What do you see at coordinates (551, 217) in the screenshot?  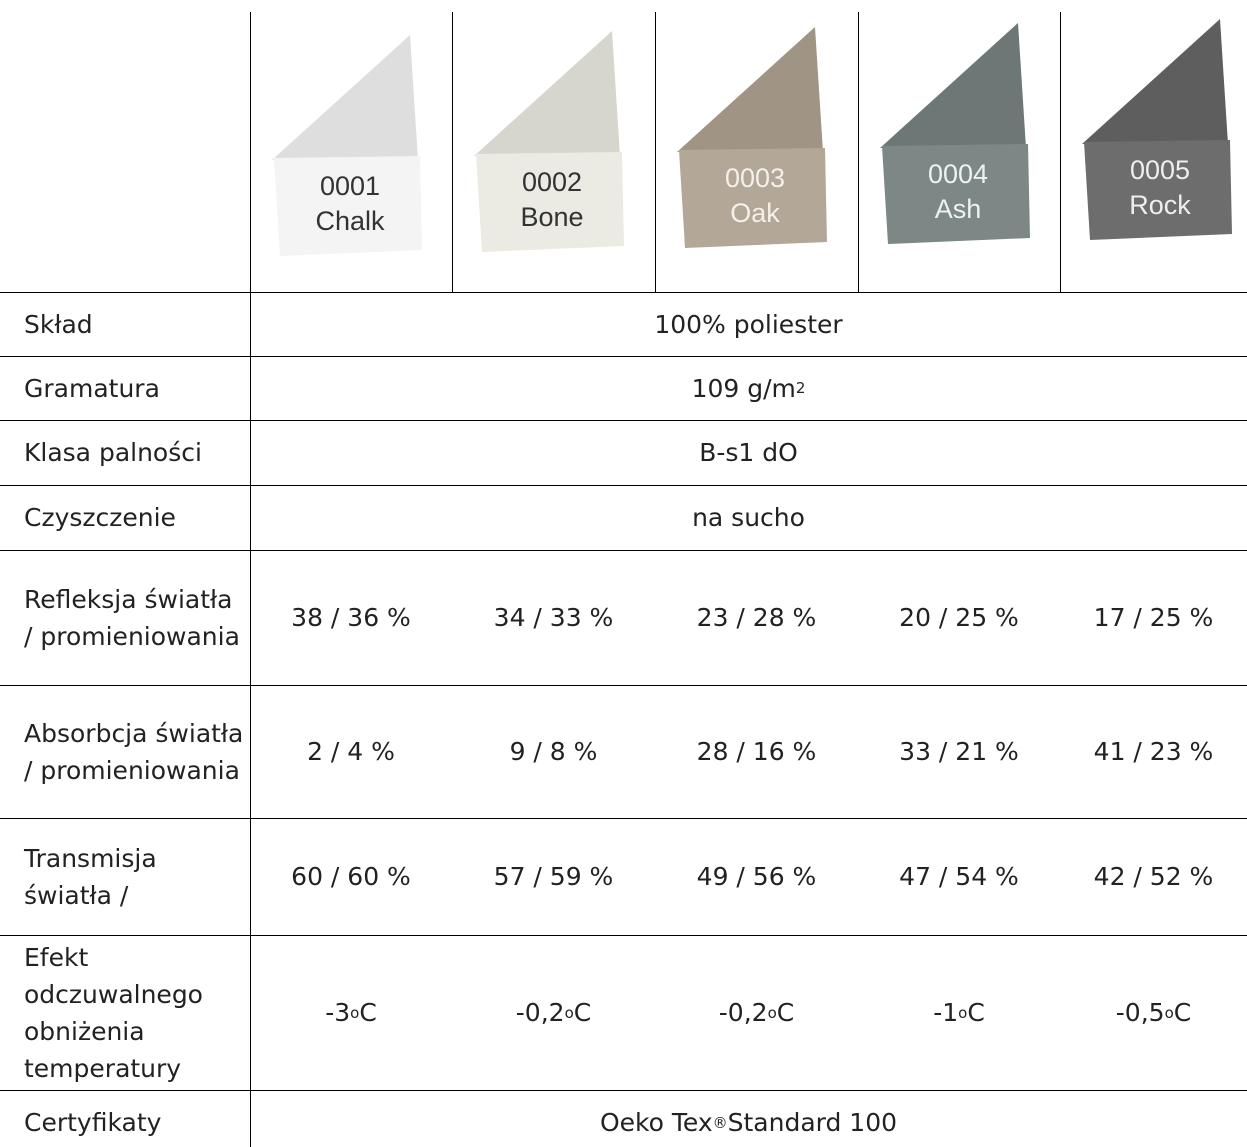 I see `swatch-label: Bone` at bounding box center [551, 217].